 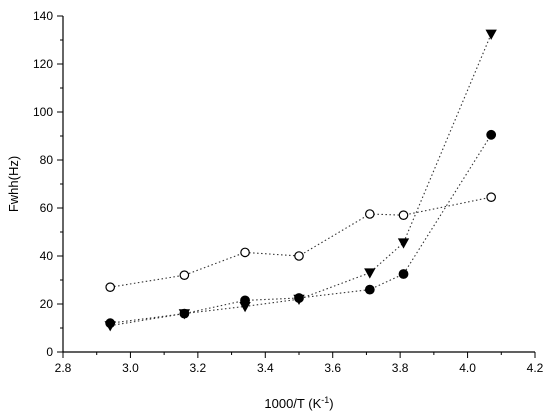 I want to click on x-axis-label: 1000/T (K-1), so click(x=298, y=403).